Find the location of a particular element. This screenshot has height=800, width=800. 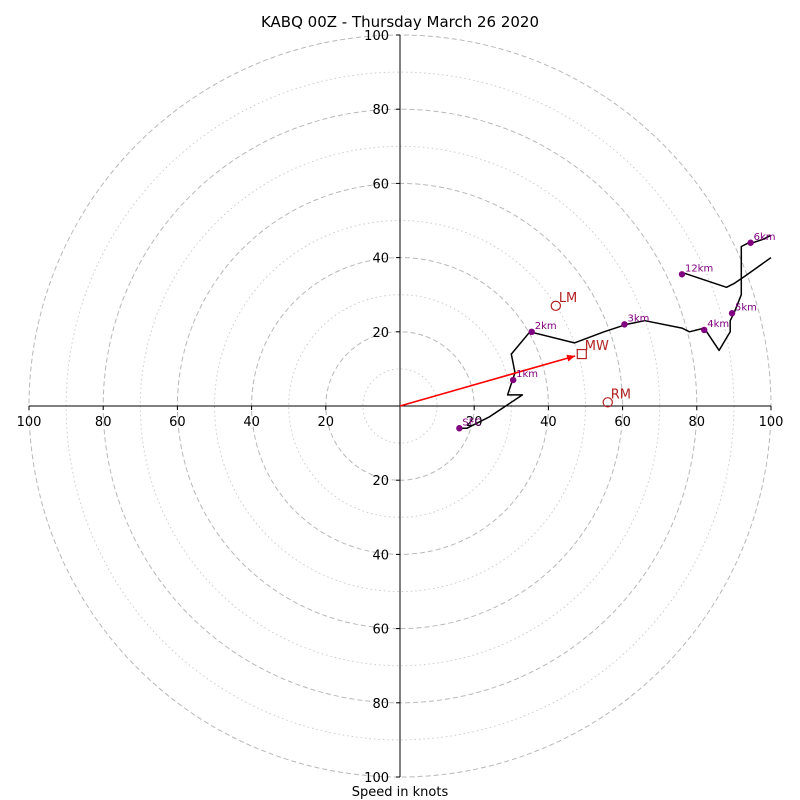

storm-motion-markers: LM MW RM is located at coordinates (590, 349).